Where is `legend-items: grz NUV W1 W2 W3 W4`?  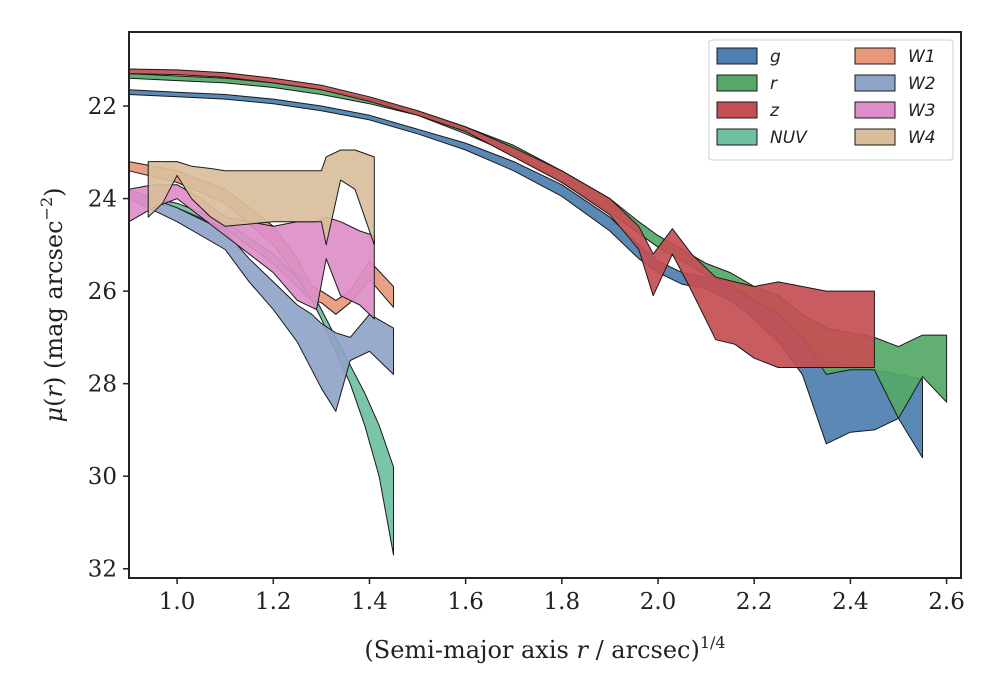 legend-items: grz NUV W1 W2 W3 W4 is located at coordinates (826, 97).